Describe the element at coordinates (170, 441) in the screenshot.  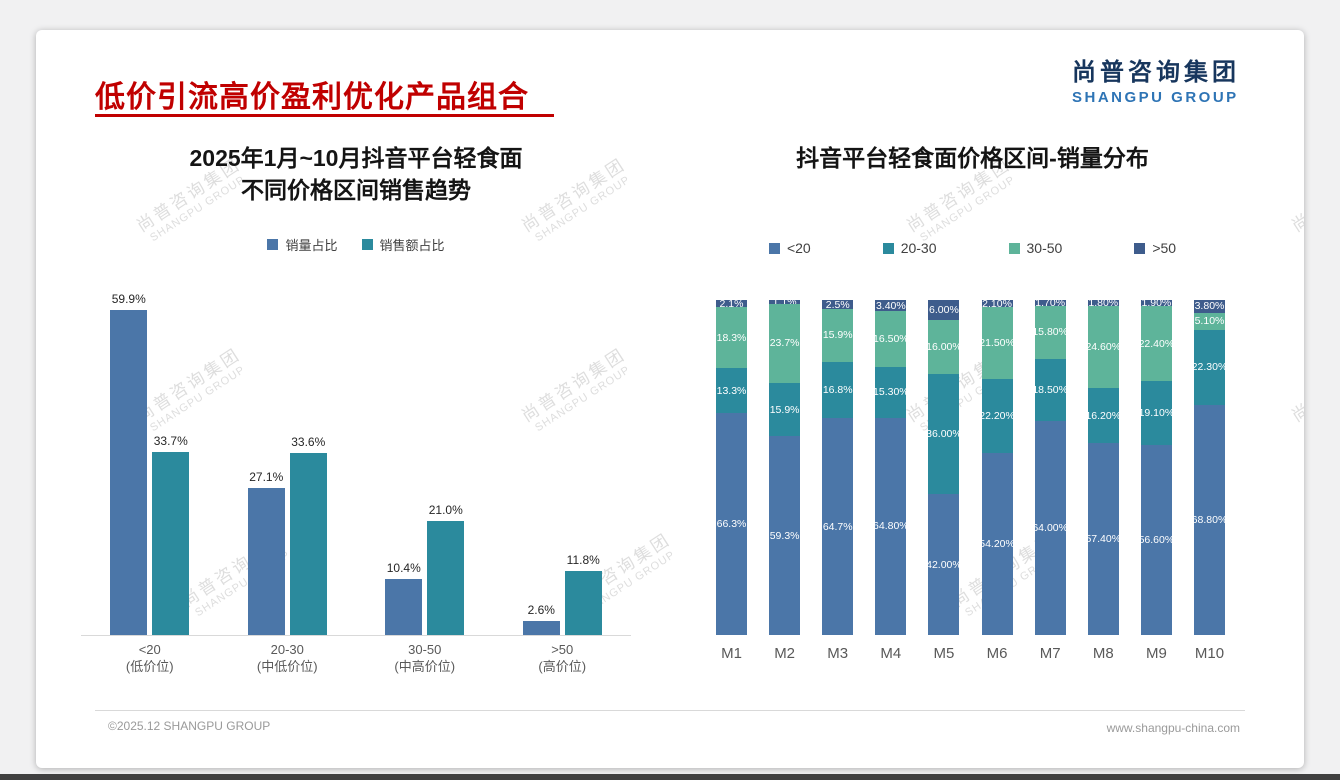
I see `bar-value-label: 33.7%` at that location.